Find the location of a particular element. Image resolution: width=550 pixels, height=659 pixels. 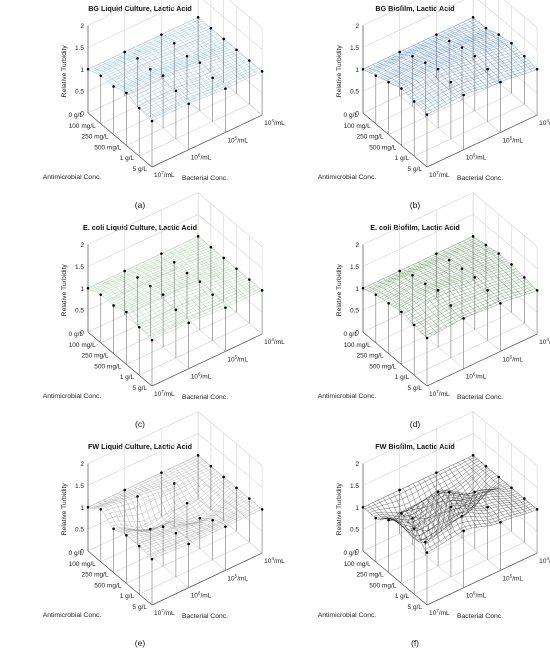

chart-title: BG Liquid Culture, Lactic Acid is located at coordinates (140, 8).